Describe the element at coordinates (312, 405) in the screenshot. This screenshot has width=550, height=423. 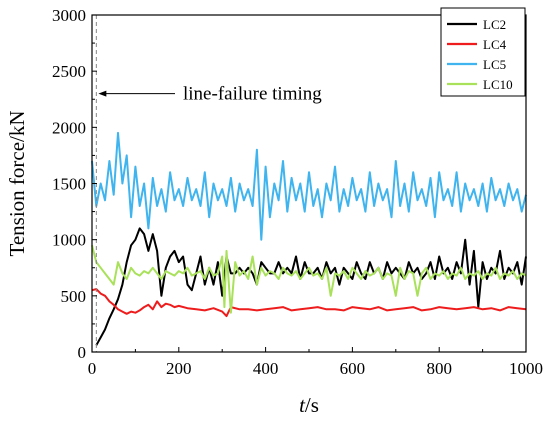
I see `x-axis-title-unit: /s` at that location.